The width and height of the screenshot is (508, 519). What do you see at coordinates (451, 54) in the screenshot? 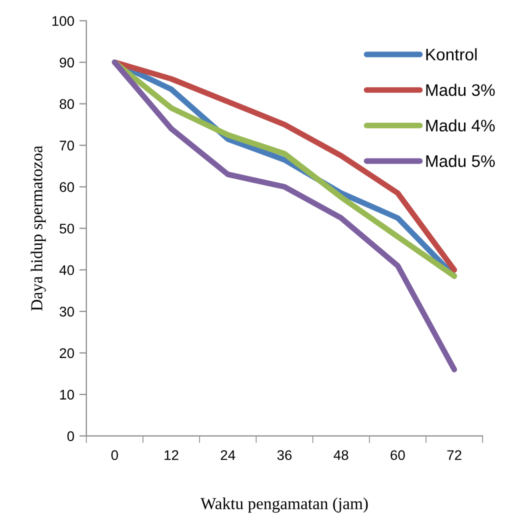
I see `legend-label: Kontrol` at bounding box center [451, 54].